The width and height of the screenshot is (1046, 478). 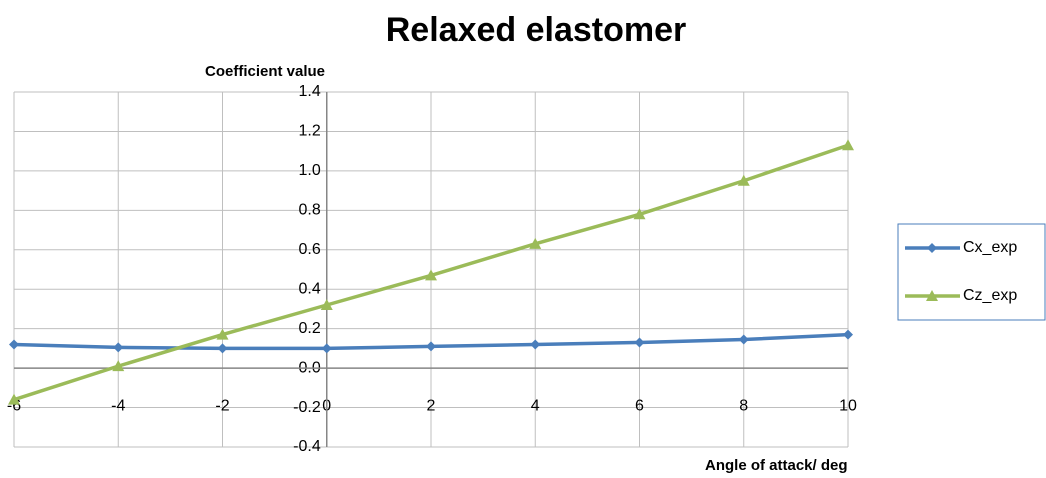 What do you see at coordinates (776, 465) in the screenshot?
I see `x-axis-title: Angle of attack/ deg` at bounding box center [776, 465].